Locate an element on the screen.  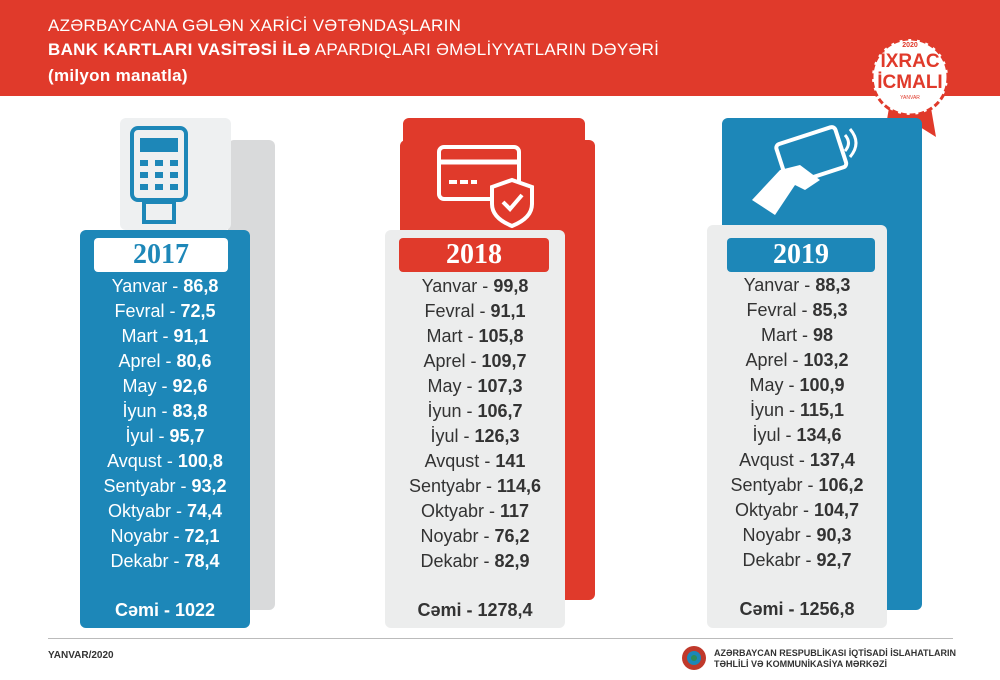
month-row: Aprel - 103,2 is located at coordinates (797, 360).